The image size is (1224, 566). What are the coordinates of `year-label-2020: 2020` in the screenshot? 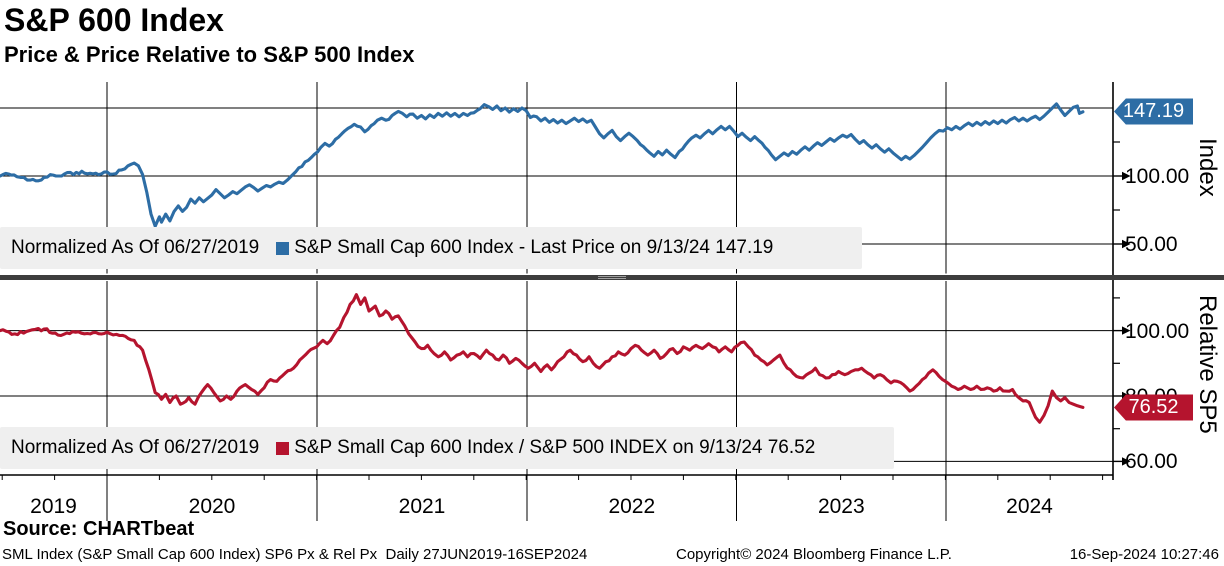 It's located at (212, 506).